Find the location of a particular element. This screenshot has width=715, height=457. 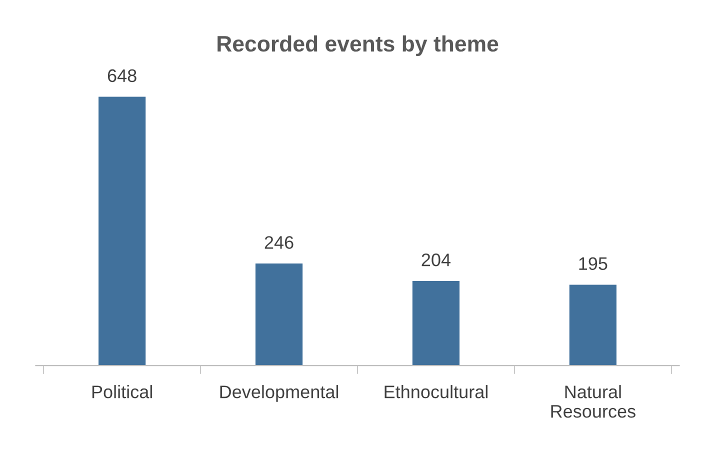

x-tick-label: Ethnocultural is located at coordinates (436, 391).